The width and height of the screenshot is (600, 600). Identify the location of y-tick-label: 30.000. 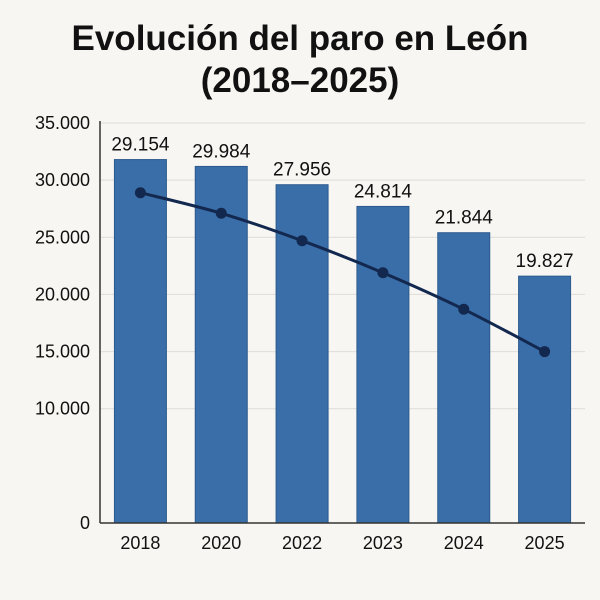
(62, 180).